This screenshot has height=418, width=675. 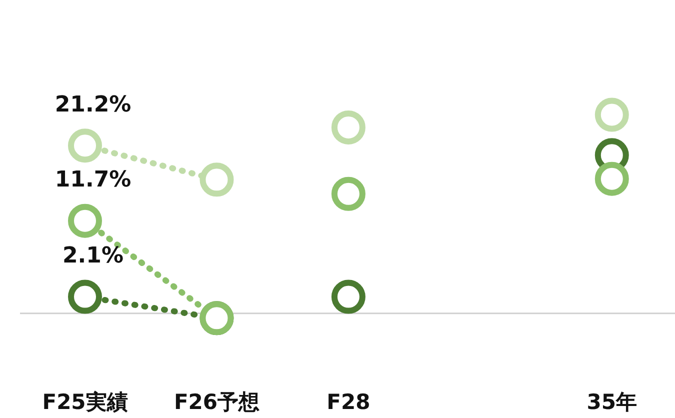 What do you see at coordinates (93, 256) in the screenshot?
I see `data-label: 2.1%` at bounding box center [93, 256].